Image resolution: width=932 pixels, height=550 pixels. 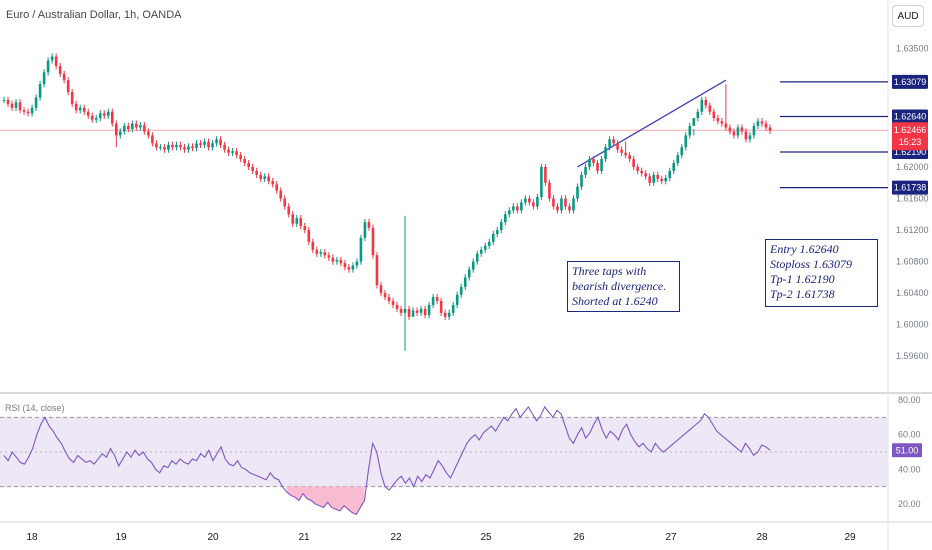 I want to click on price-tick-label: 1.60800, so click(x=912, y=262).